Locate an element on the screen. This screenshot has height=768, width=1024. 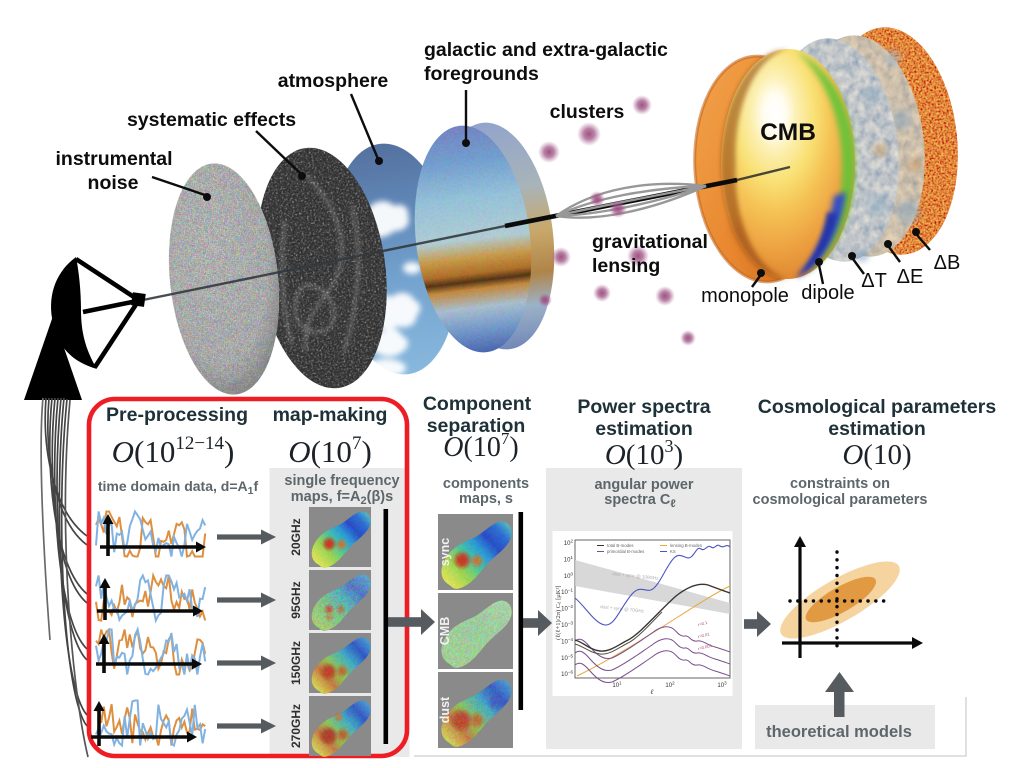
svg-text: 10³ is located at coordinates (722, 685).